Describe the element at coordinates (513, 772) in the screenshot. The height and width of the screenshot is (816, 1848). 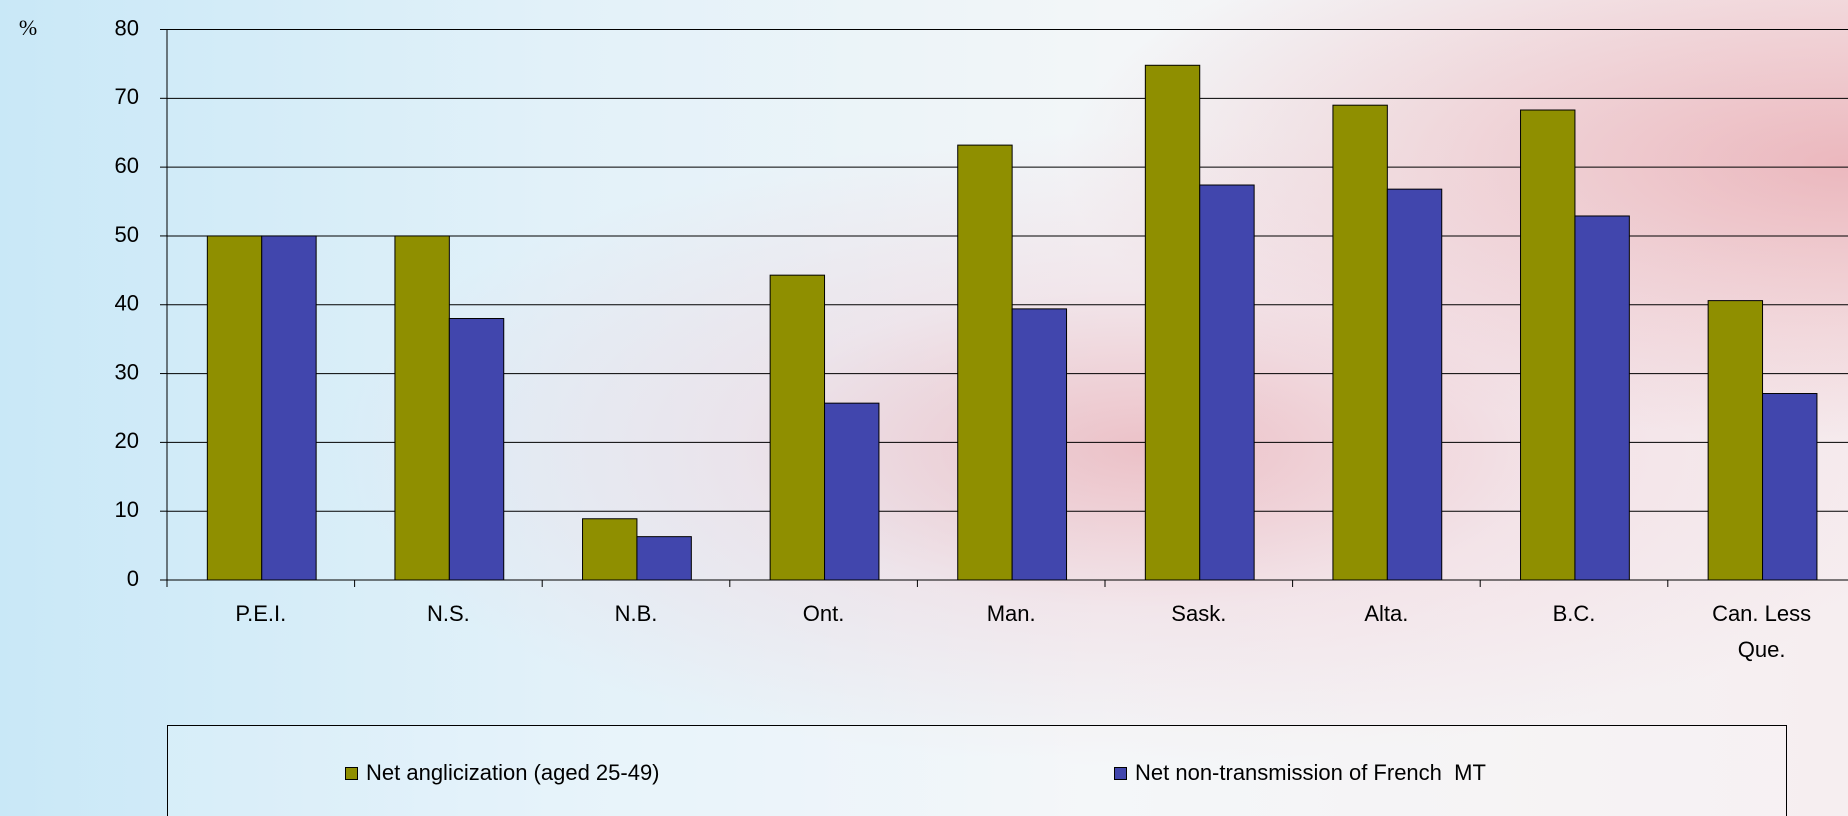
I see `legend-label: Net anglicization (aged 25-49)` at that location.